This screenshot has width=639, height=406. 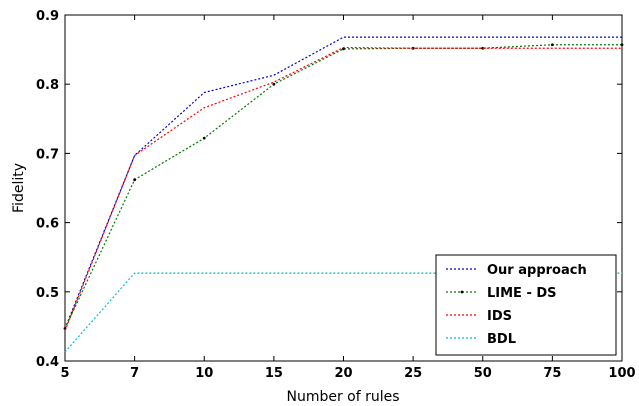 I want to click on legend-label: IDS, so click(x=499, y=316).